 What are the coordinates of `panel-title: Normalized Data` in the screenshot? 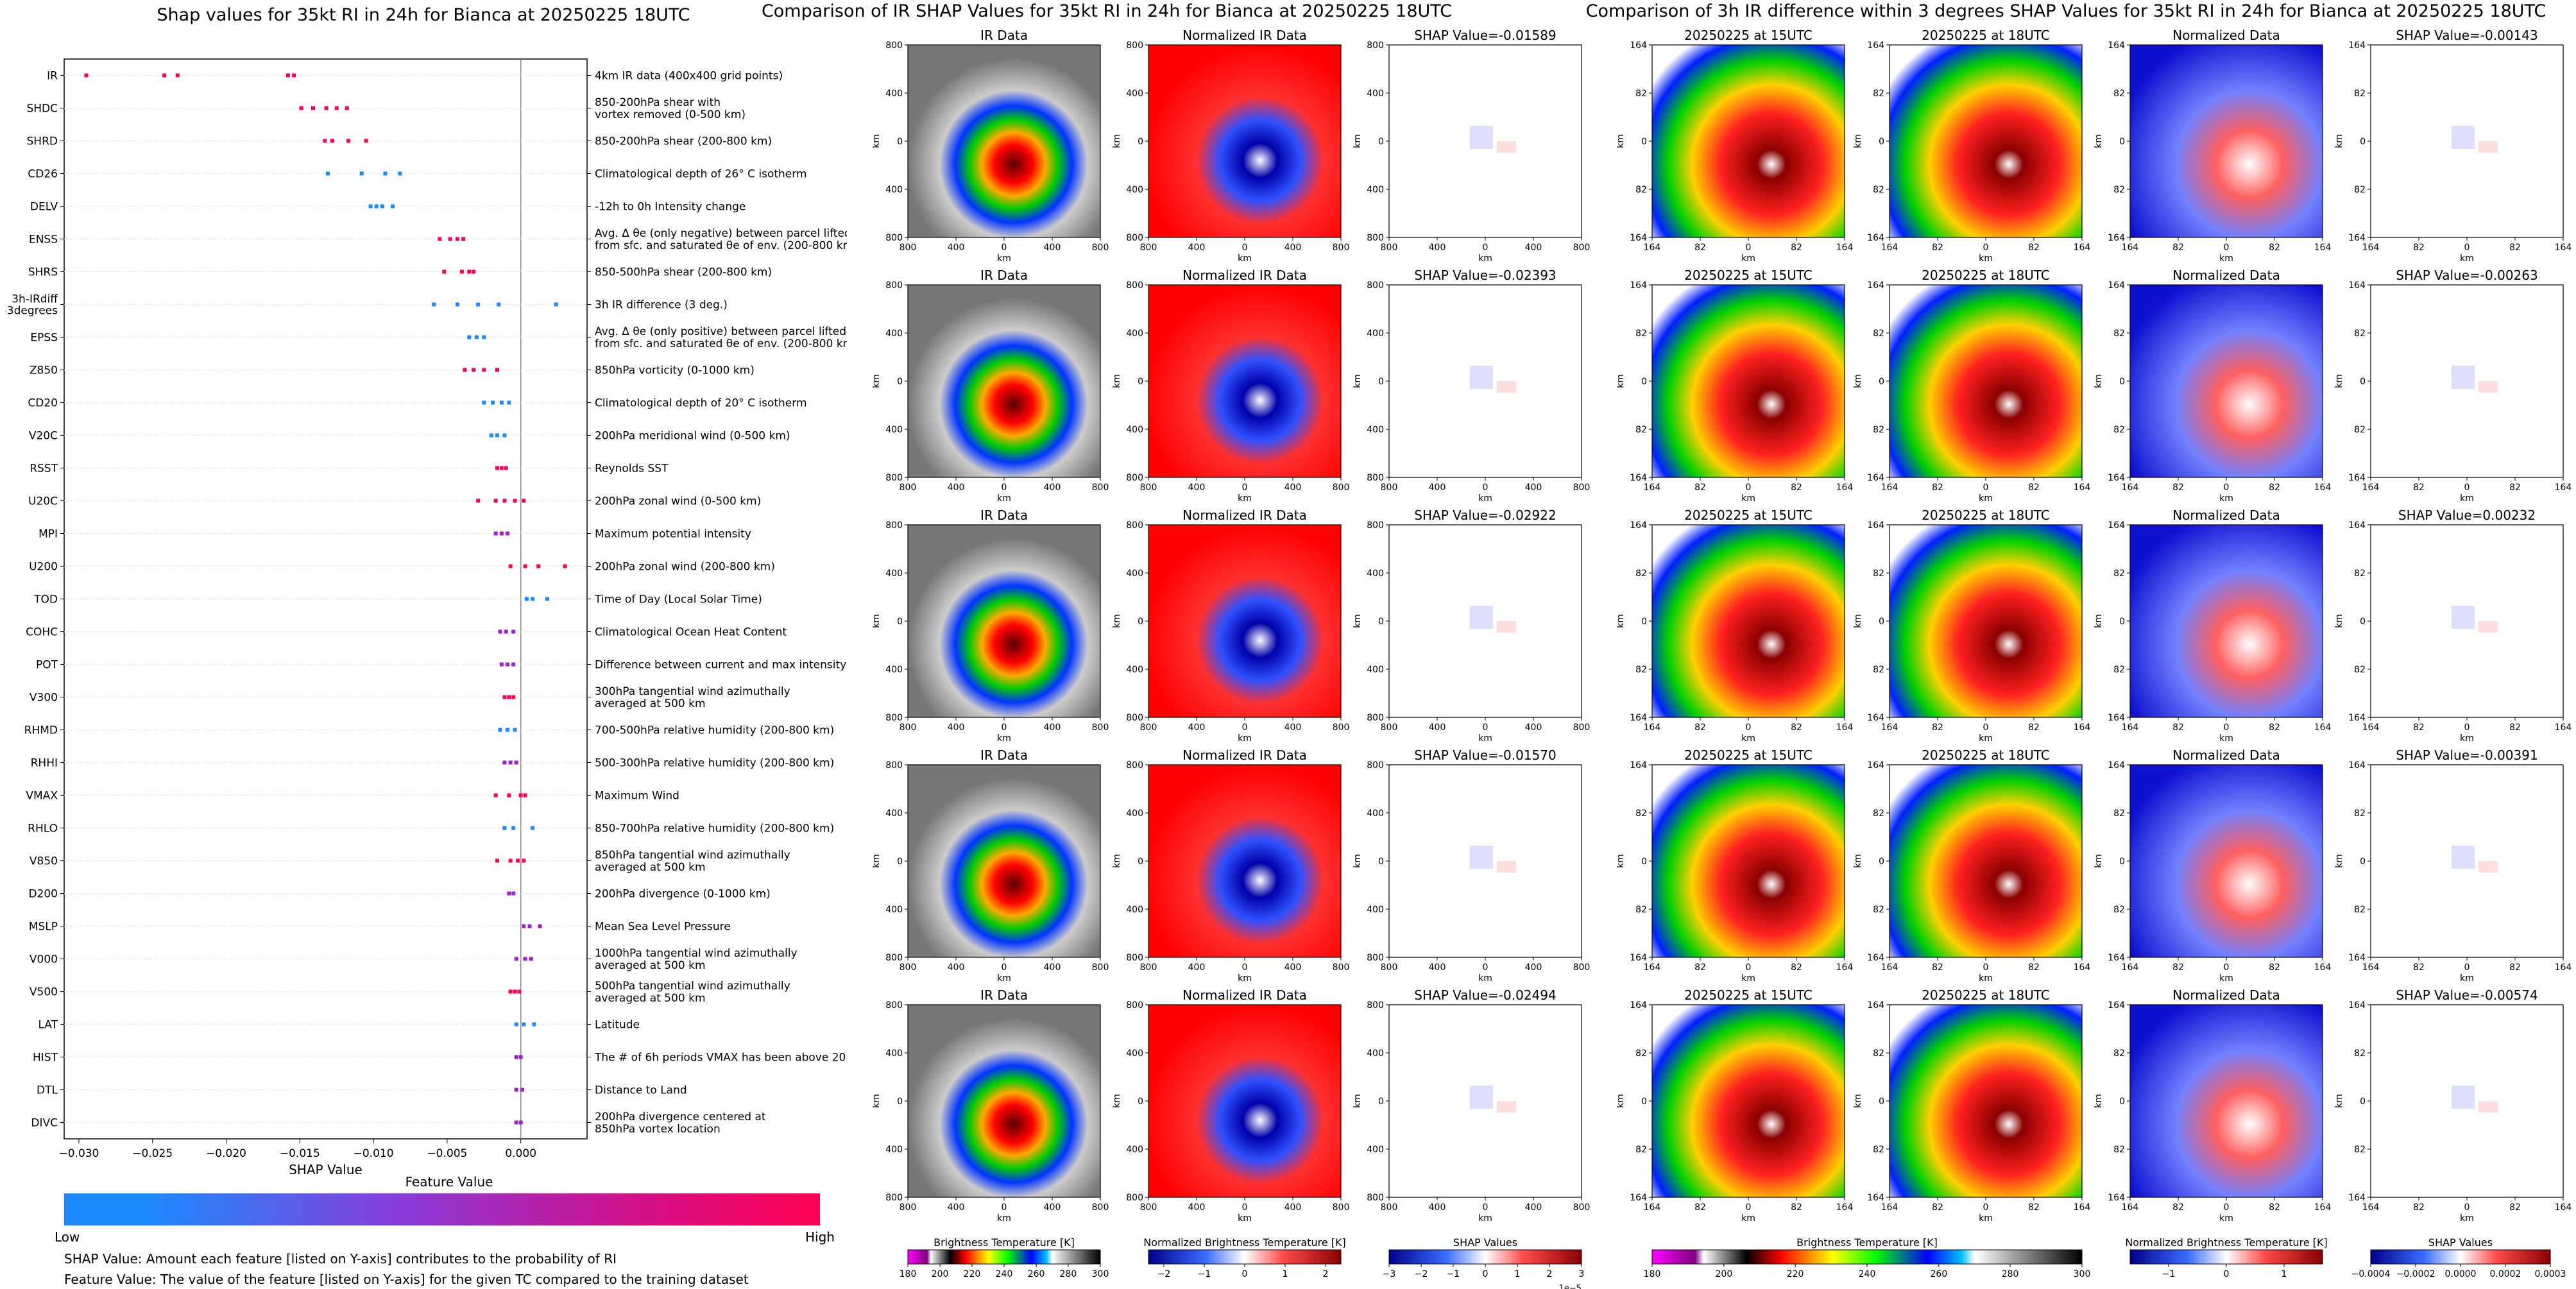 It's located at (2226, 275).